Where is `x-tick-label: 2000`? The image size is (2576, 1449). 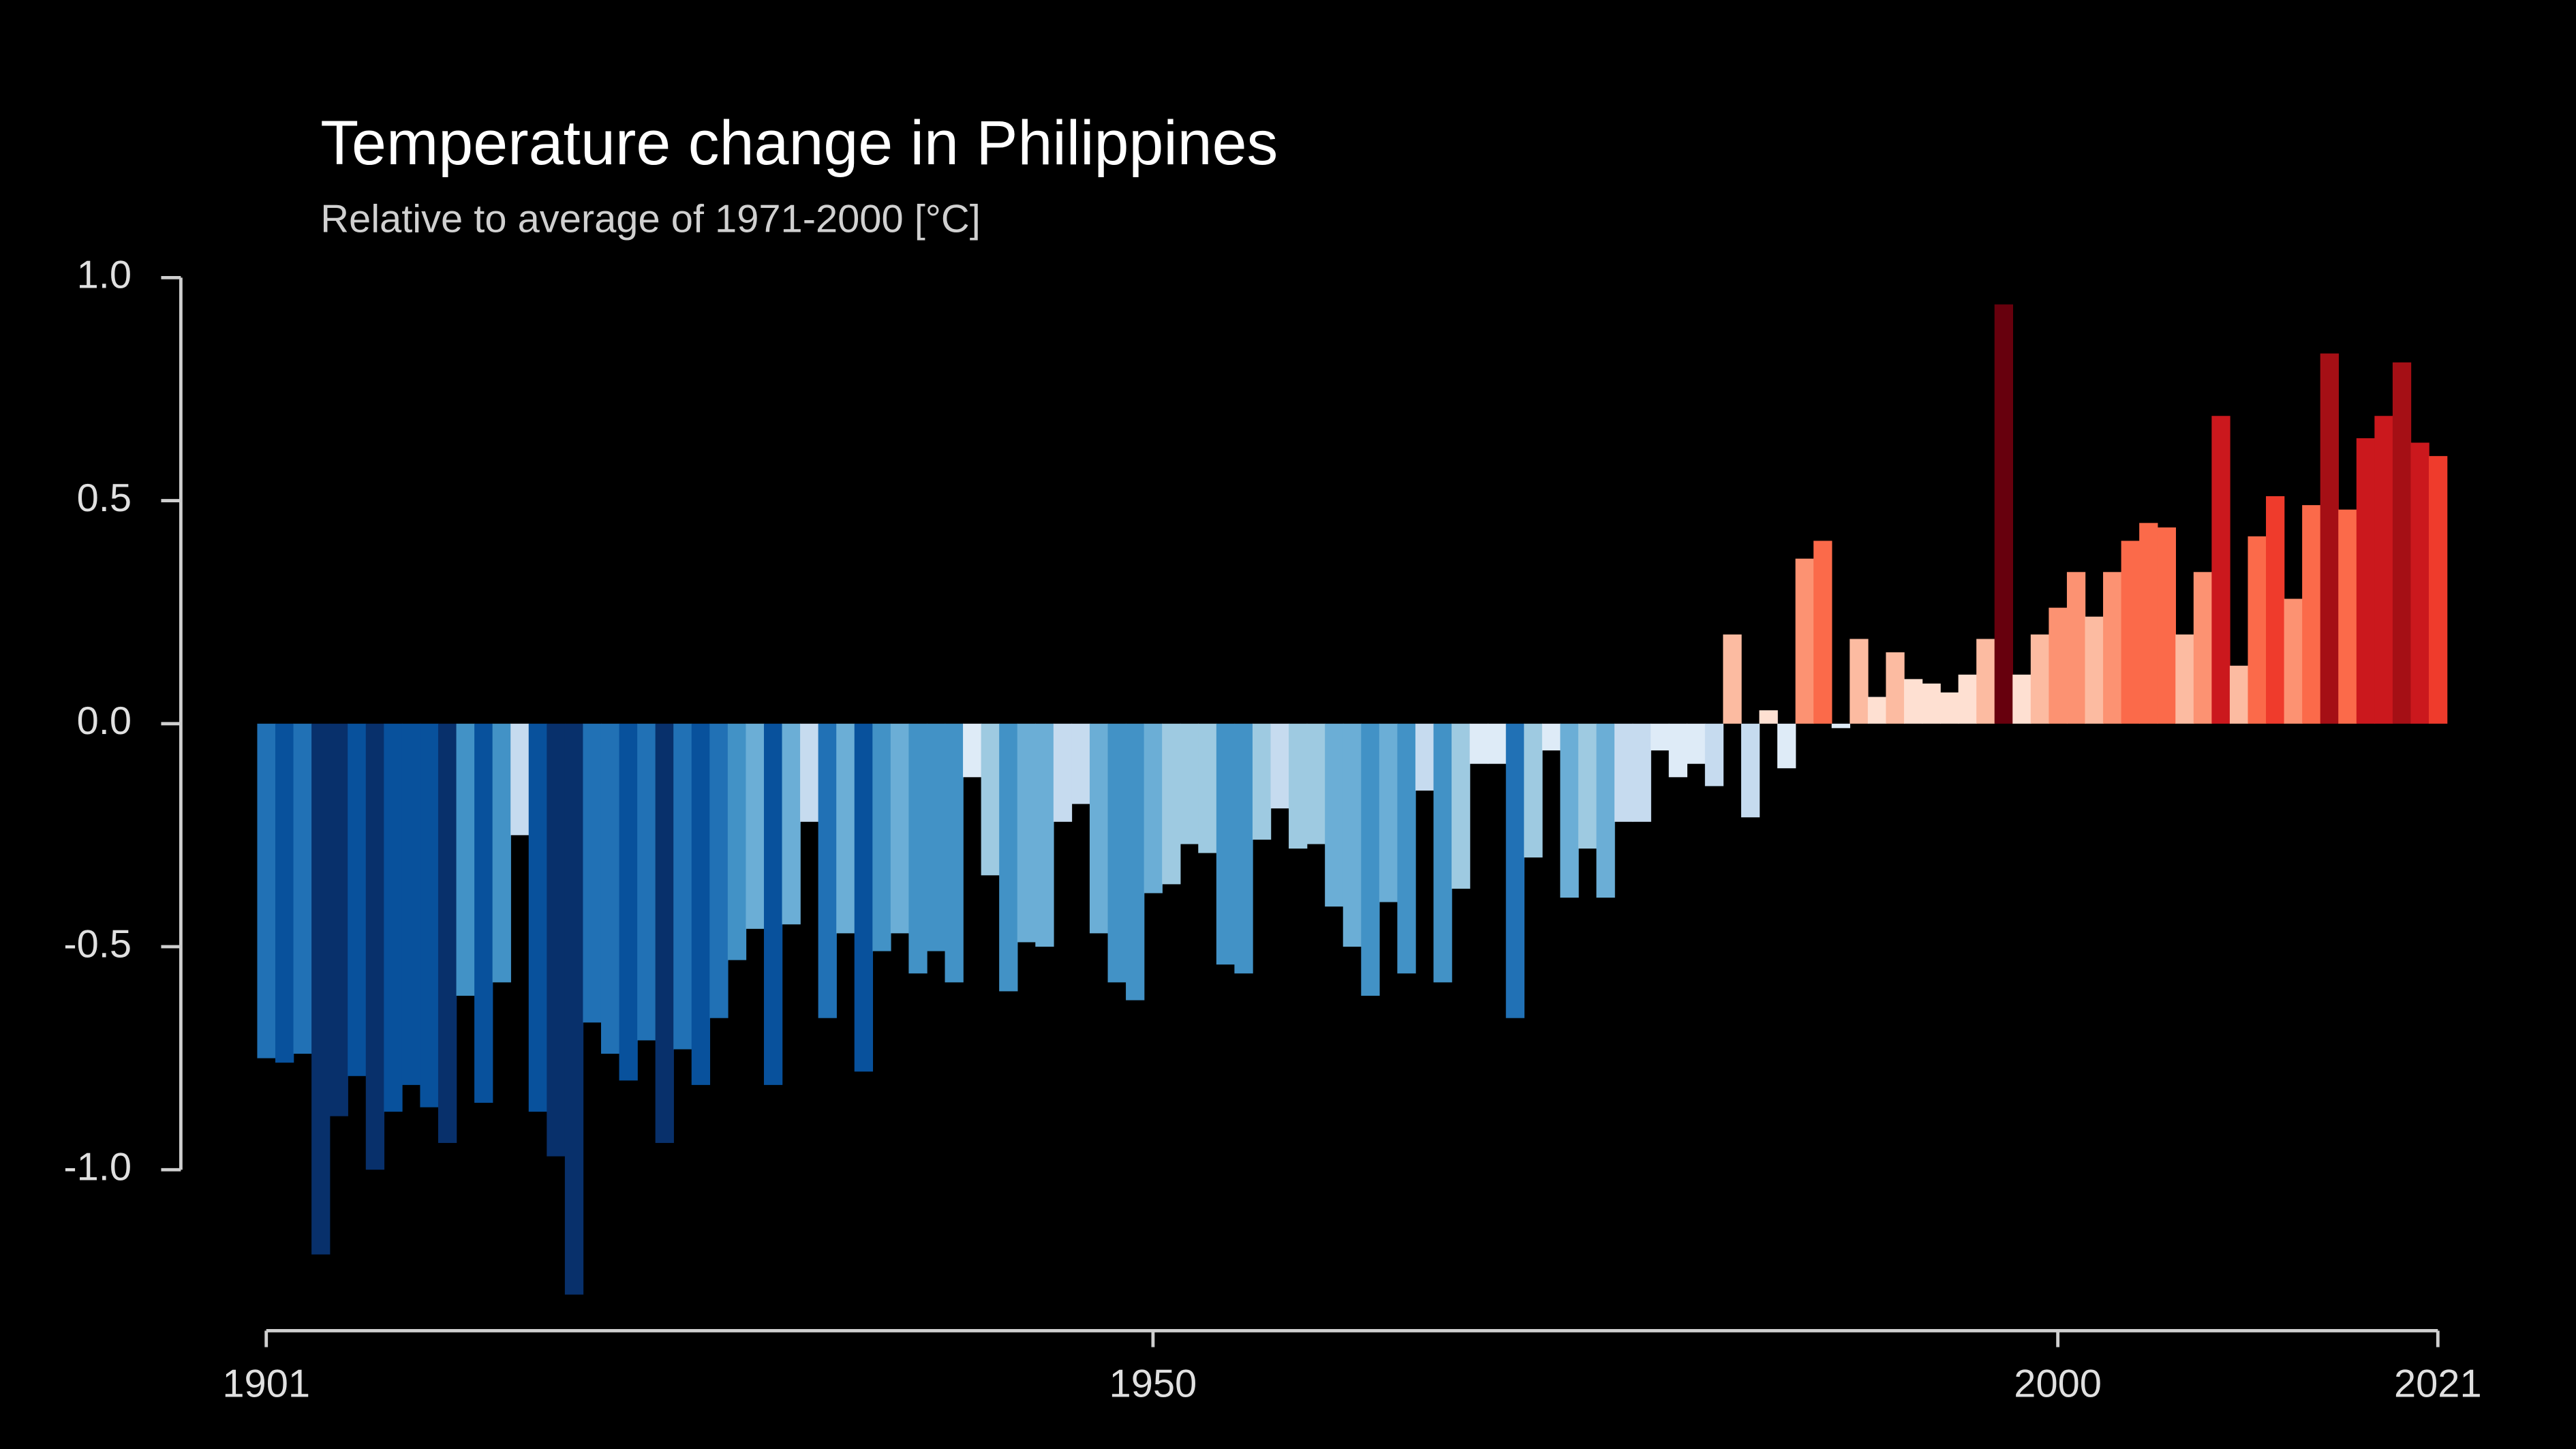 x-tick-label: 2000 is located at coordinates (2058, 1384).